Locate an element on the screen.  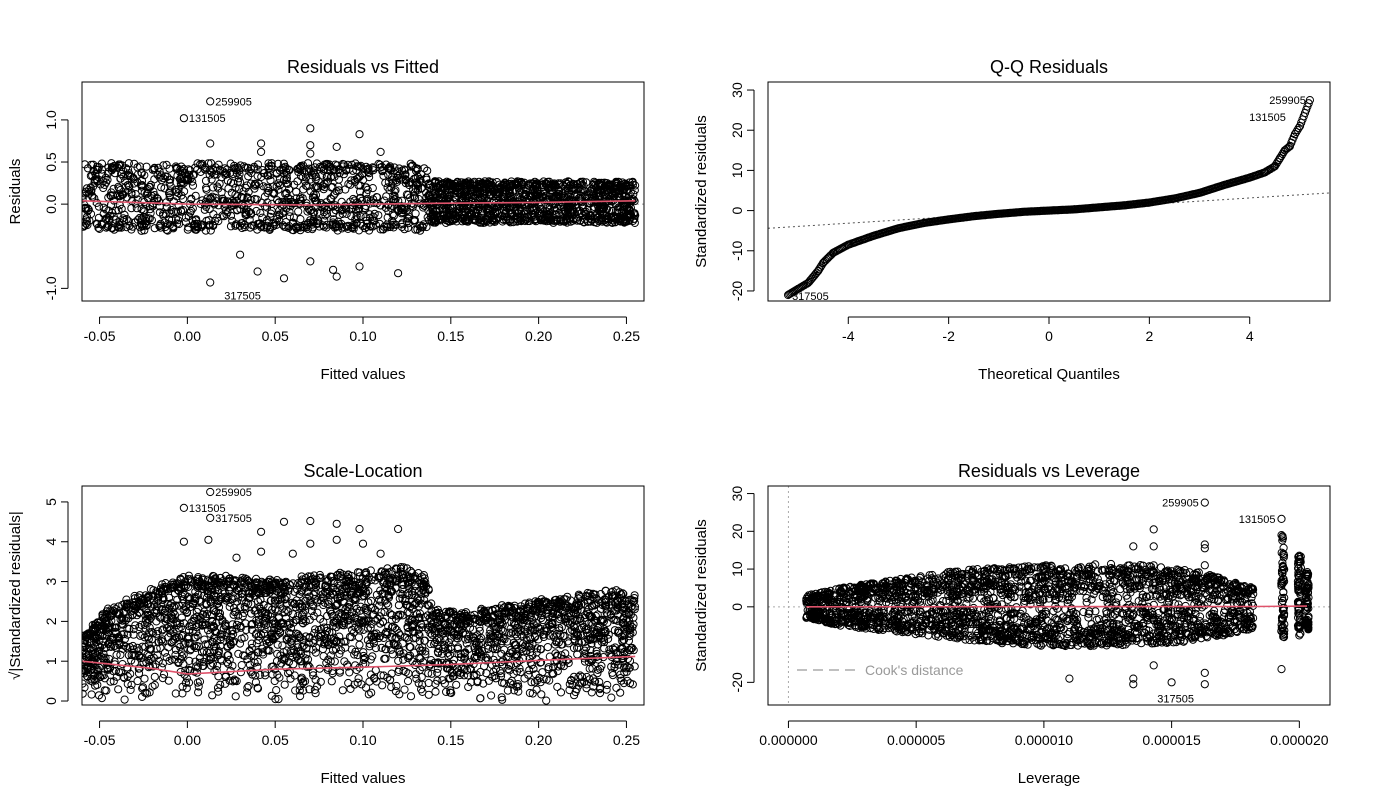
x-tick-label: 2 is located at coordinates (1149, 336).